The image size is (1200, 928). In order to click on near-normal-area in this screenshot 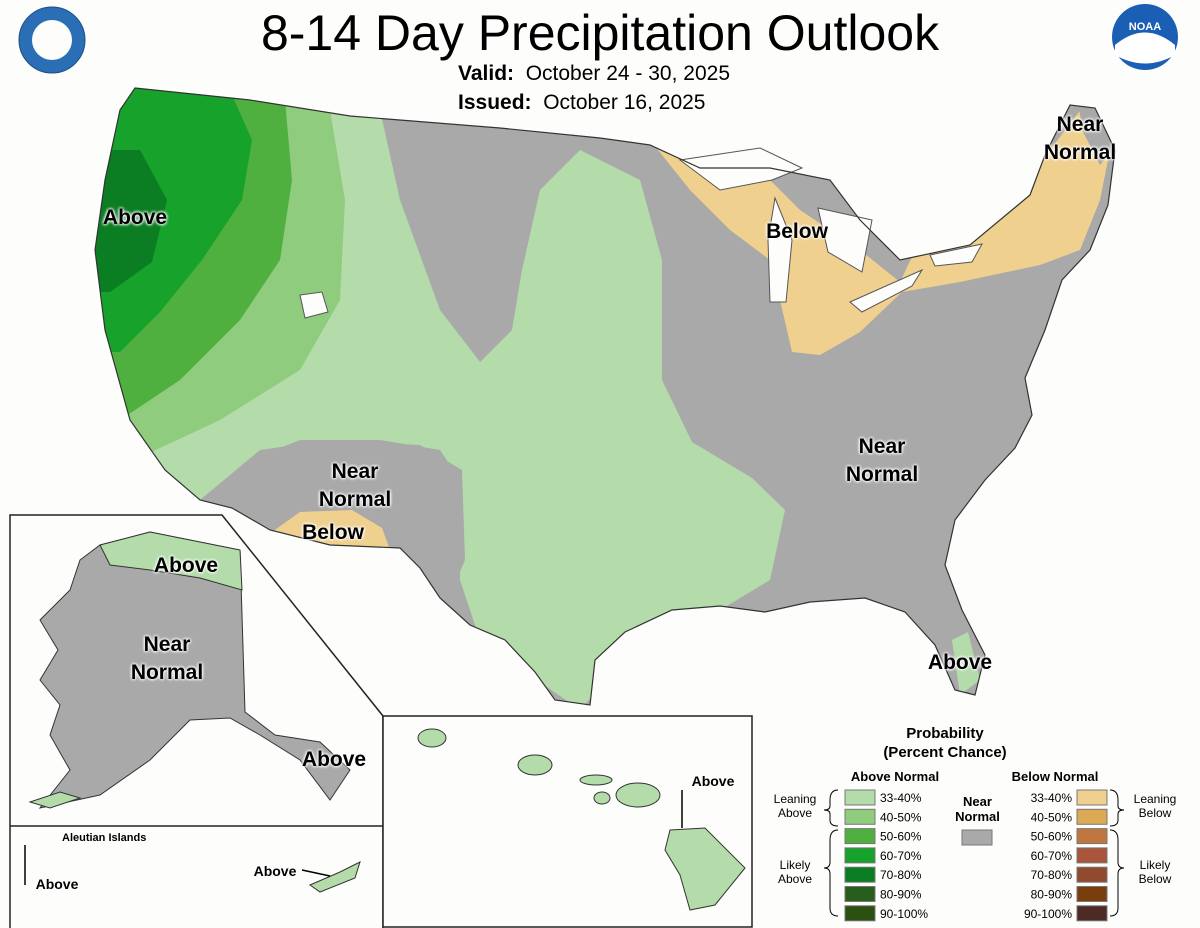, I will do `click(1096, 132)`.